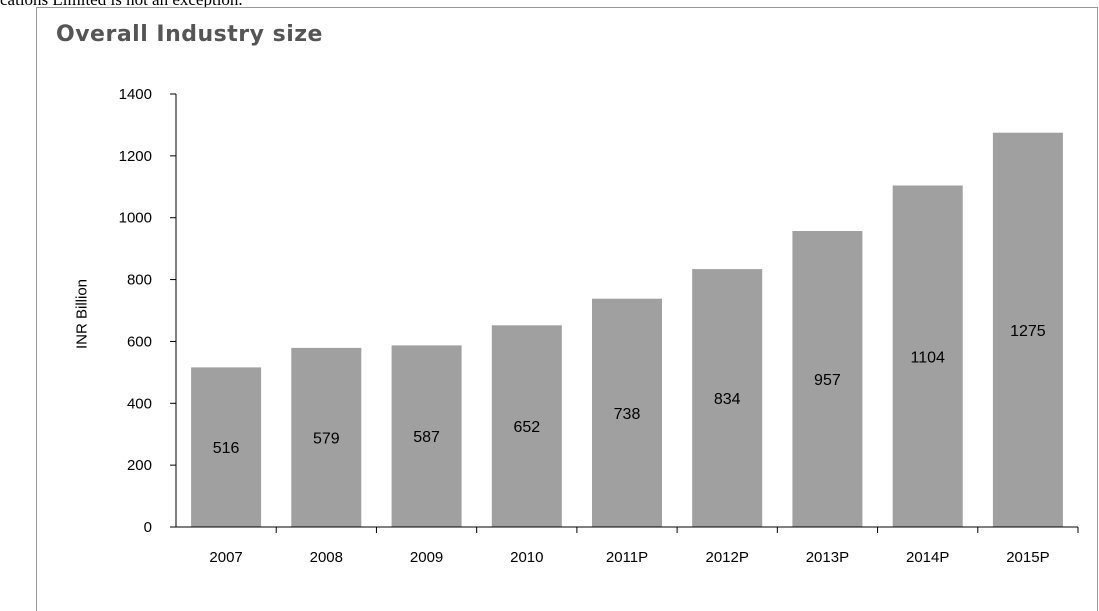  Describe the element at coordinates (135, 94) in the screenshot. I see `y-tick-label-1400: 1400` at that location.